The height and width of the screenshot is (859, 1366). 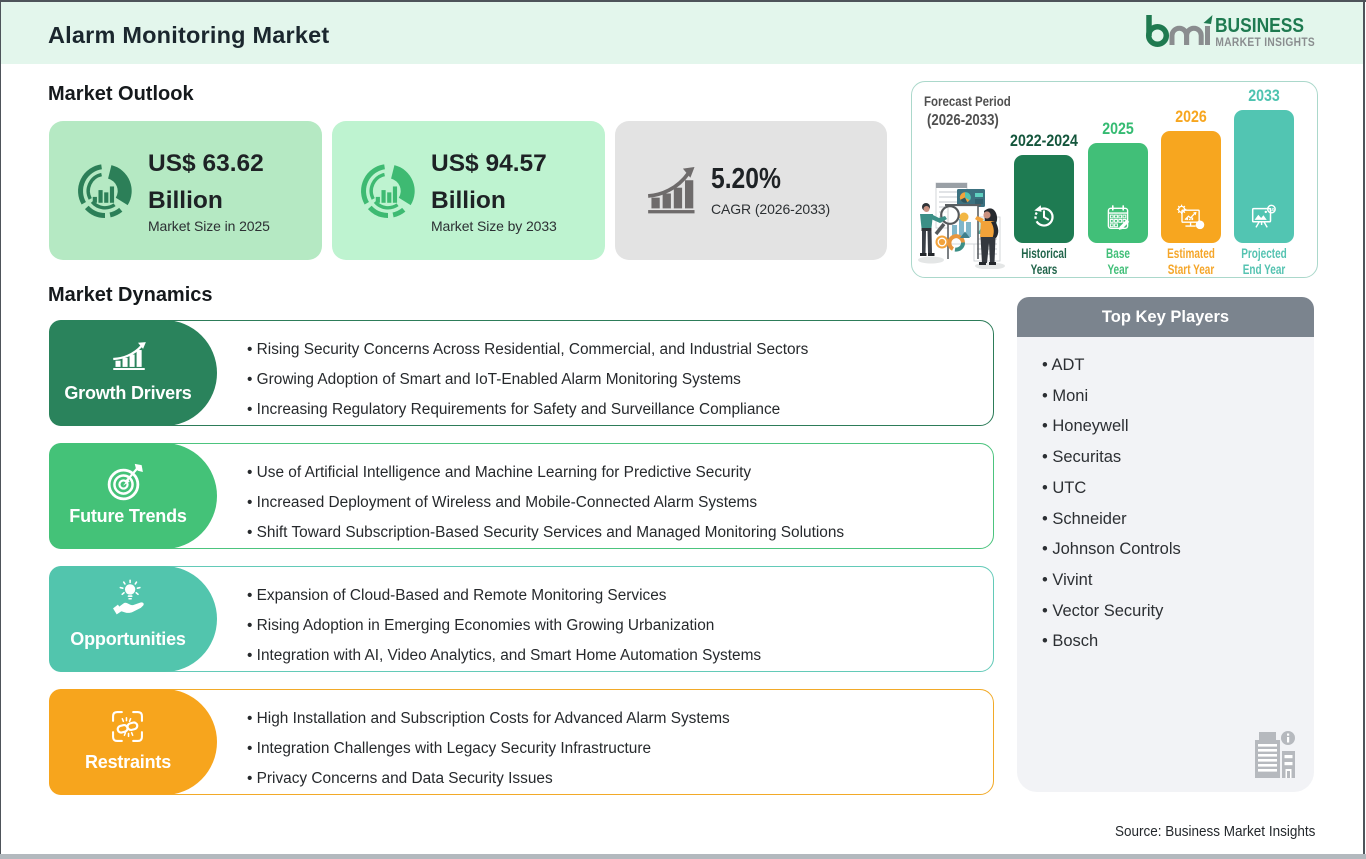 What do you see at coordinates (1272, 209) in the screenshot?
I see `svg-text: 10` at bounding box center [1272, 209].